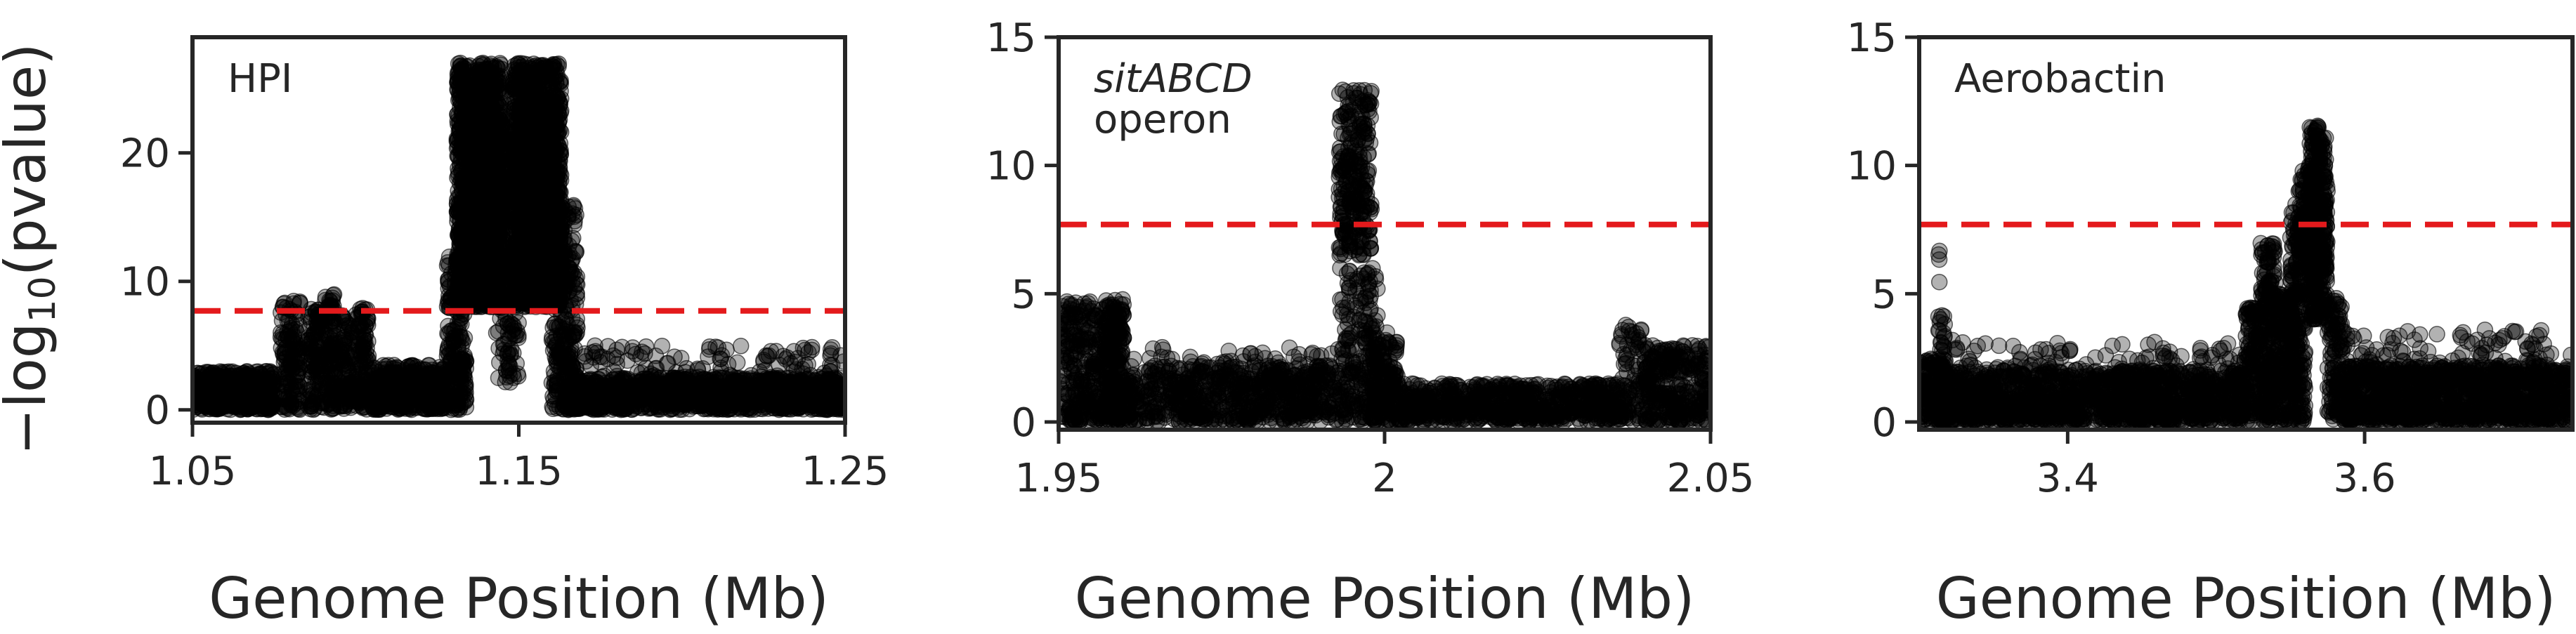 This screenshot has height=634, width=2576. Describe the element at coordinates (29, 160) in the screenshot. I see `y-axis-label-suffix: (pvalue)` at that location.